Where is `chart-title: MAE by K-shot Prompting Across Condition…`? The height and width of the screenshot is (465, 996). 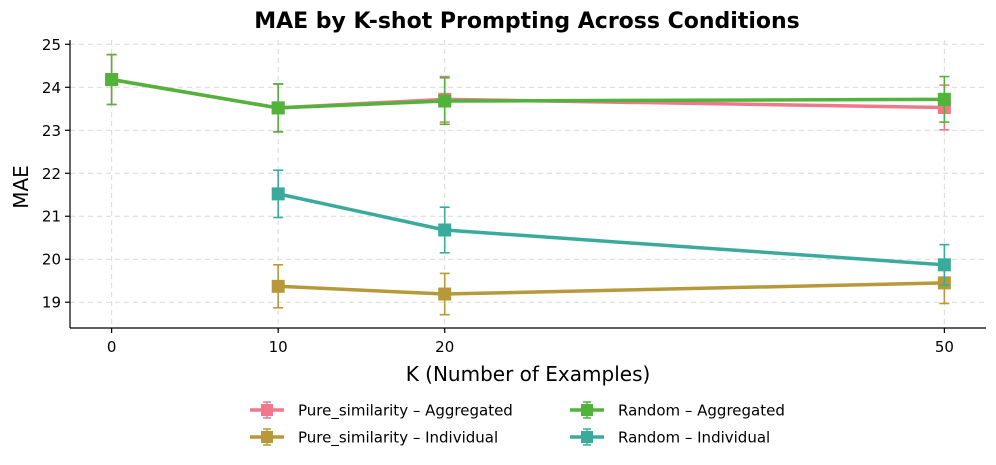 chart-title: MAE by K-shot Prompting Across Condition… is located at coordinates (527, 21).